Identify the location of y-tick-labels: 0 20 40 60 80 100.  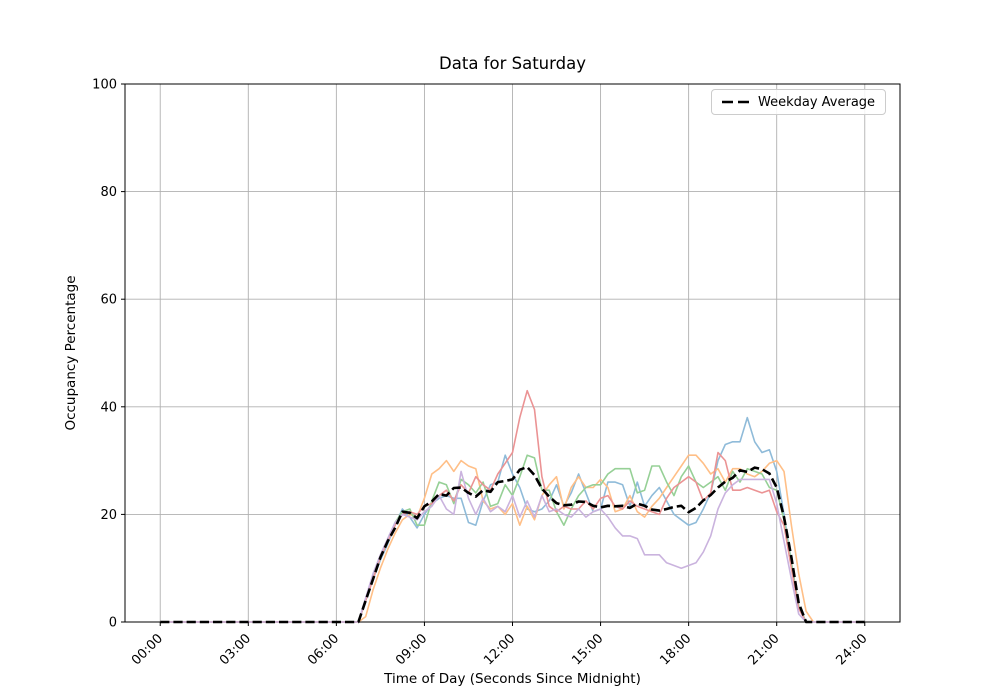
(104, 354).